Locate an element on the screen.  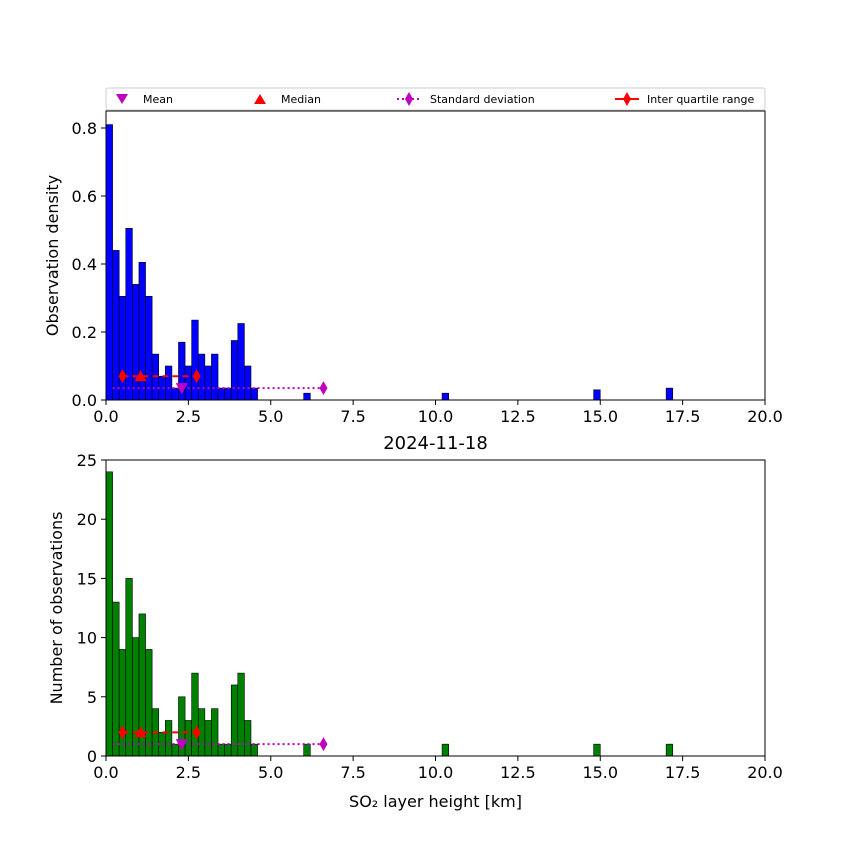
legend-median-label: Median is located at coordinates (301, 99).